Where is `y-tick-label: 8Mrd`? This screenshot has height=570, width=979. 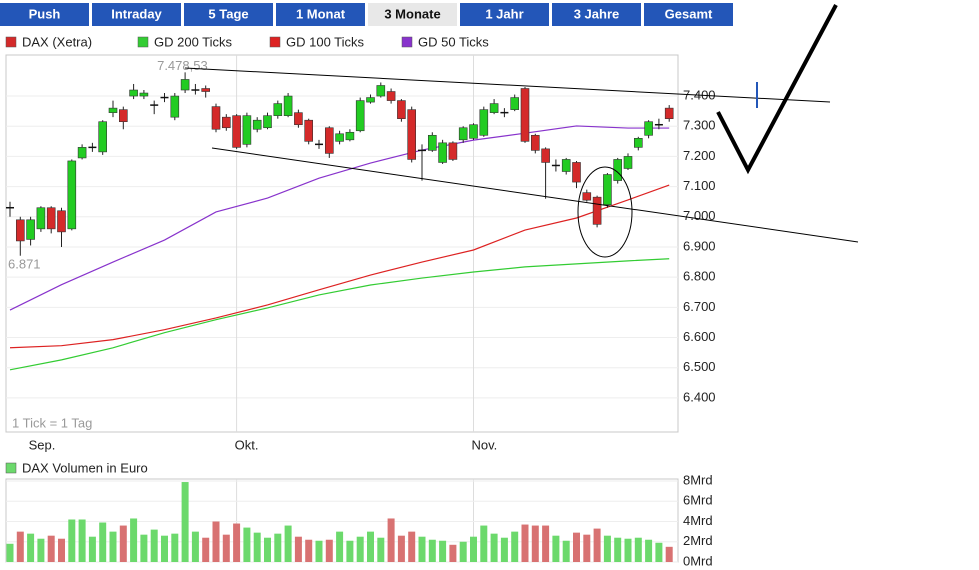
y-tick-label: 8Mrd is located at coordinates (698, 479).